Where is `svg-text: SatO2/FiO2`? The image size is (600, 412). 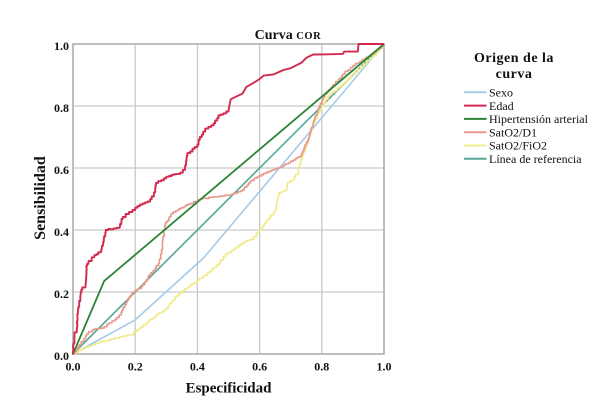
svg-text: SatO2/FiO2 is located at coordinates (518, 146).